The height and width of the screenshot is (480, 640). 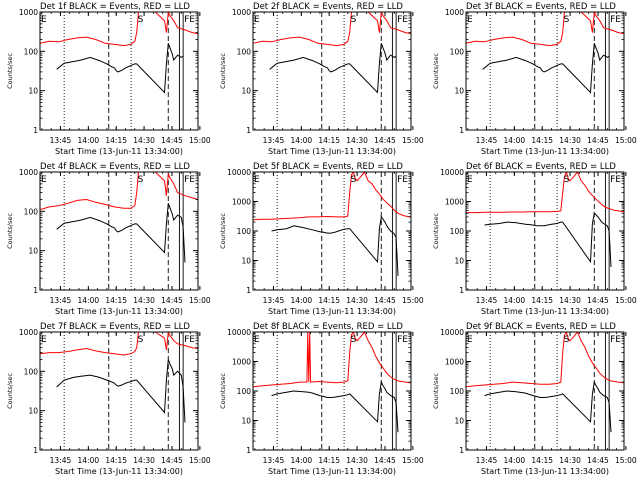 What do you see at coordinates (541, 7) in the screenshot?
I see `panel-title: Det 3f BLACK = Events, RED = LLD` at bounding box center [541, 7].